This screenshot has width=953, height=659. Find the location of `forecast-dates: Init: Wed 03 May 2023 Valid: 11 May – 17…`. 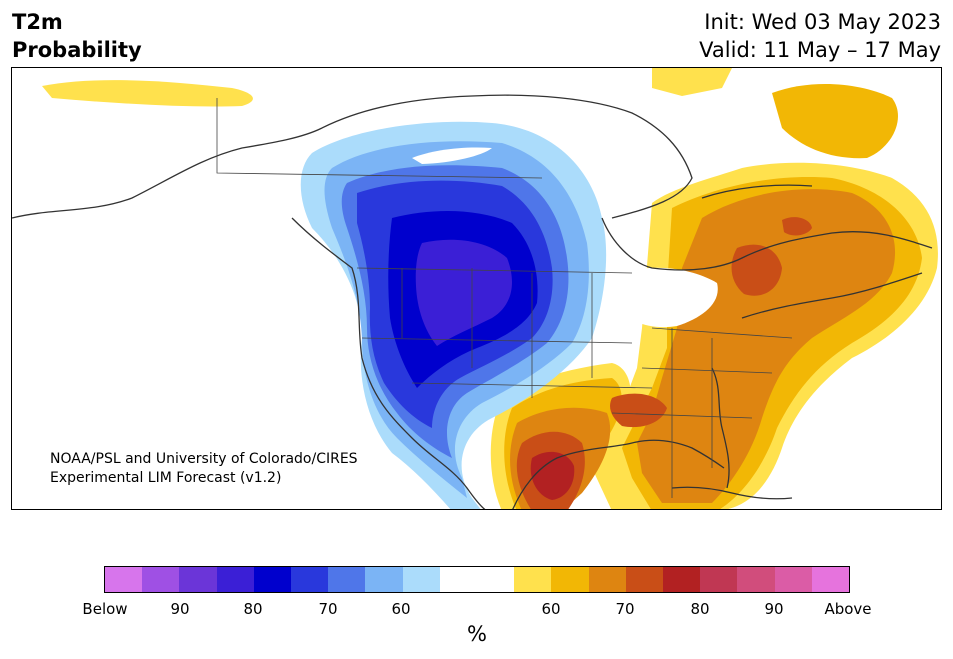

forecast-dates: Init: Wed 03 May 2023 Valid: 11 May – 17… is located at coordinates (820, 36).